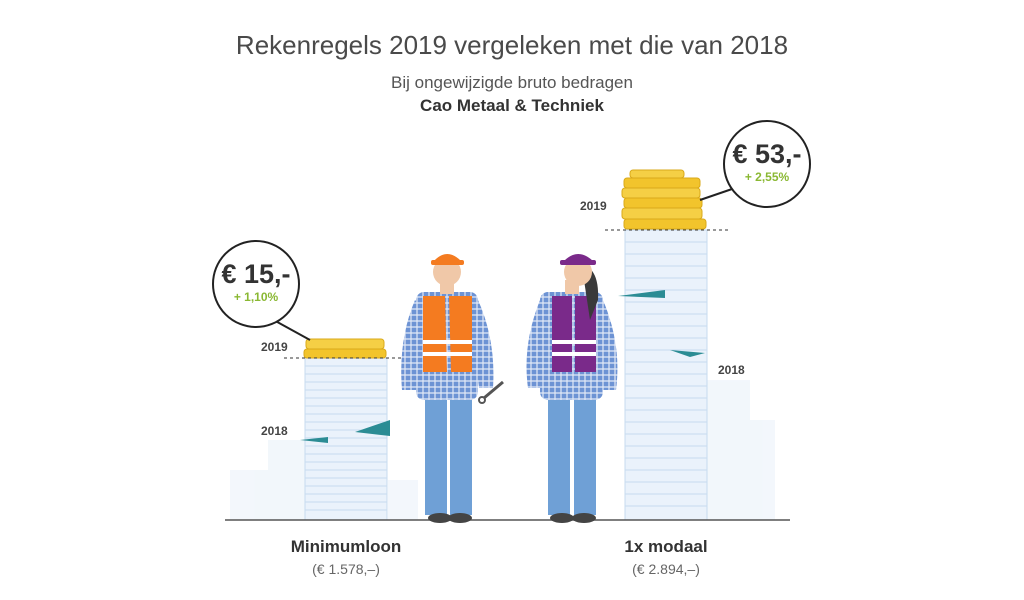 The width and height of the screenshot is (1024, 600). I want to click on coin-stack-modaal, so click(666, 375).